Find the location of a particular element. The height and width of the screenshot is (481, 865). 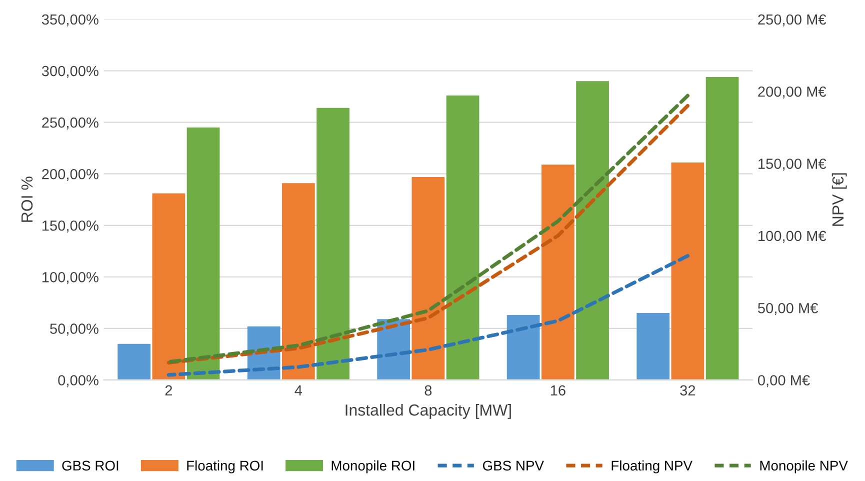

legend-label: Monopile ROI is located at coordinates (373, 467).